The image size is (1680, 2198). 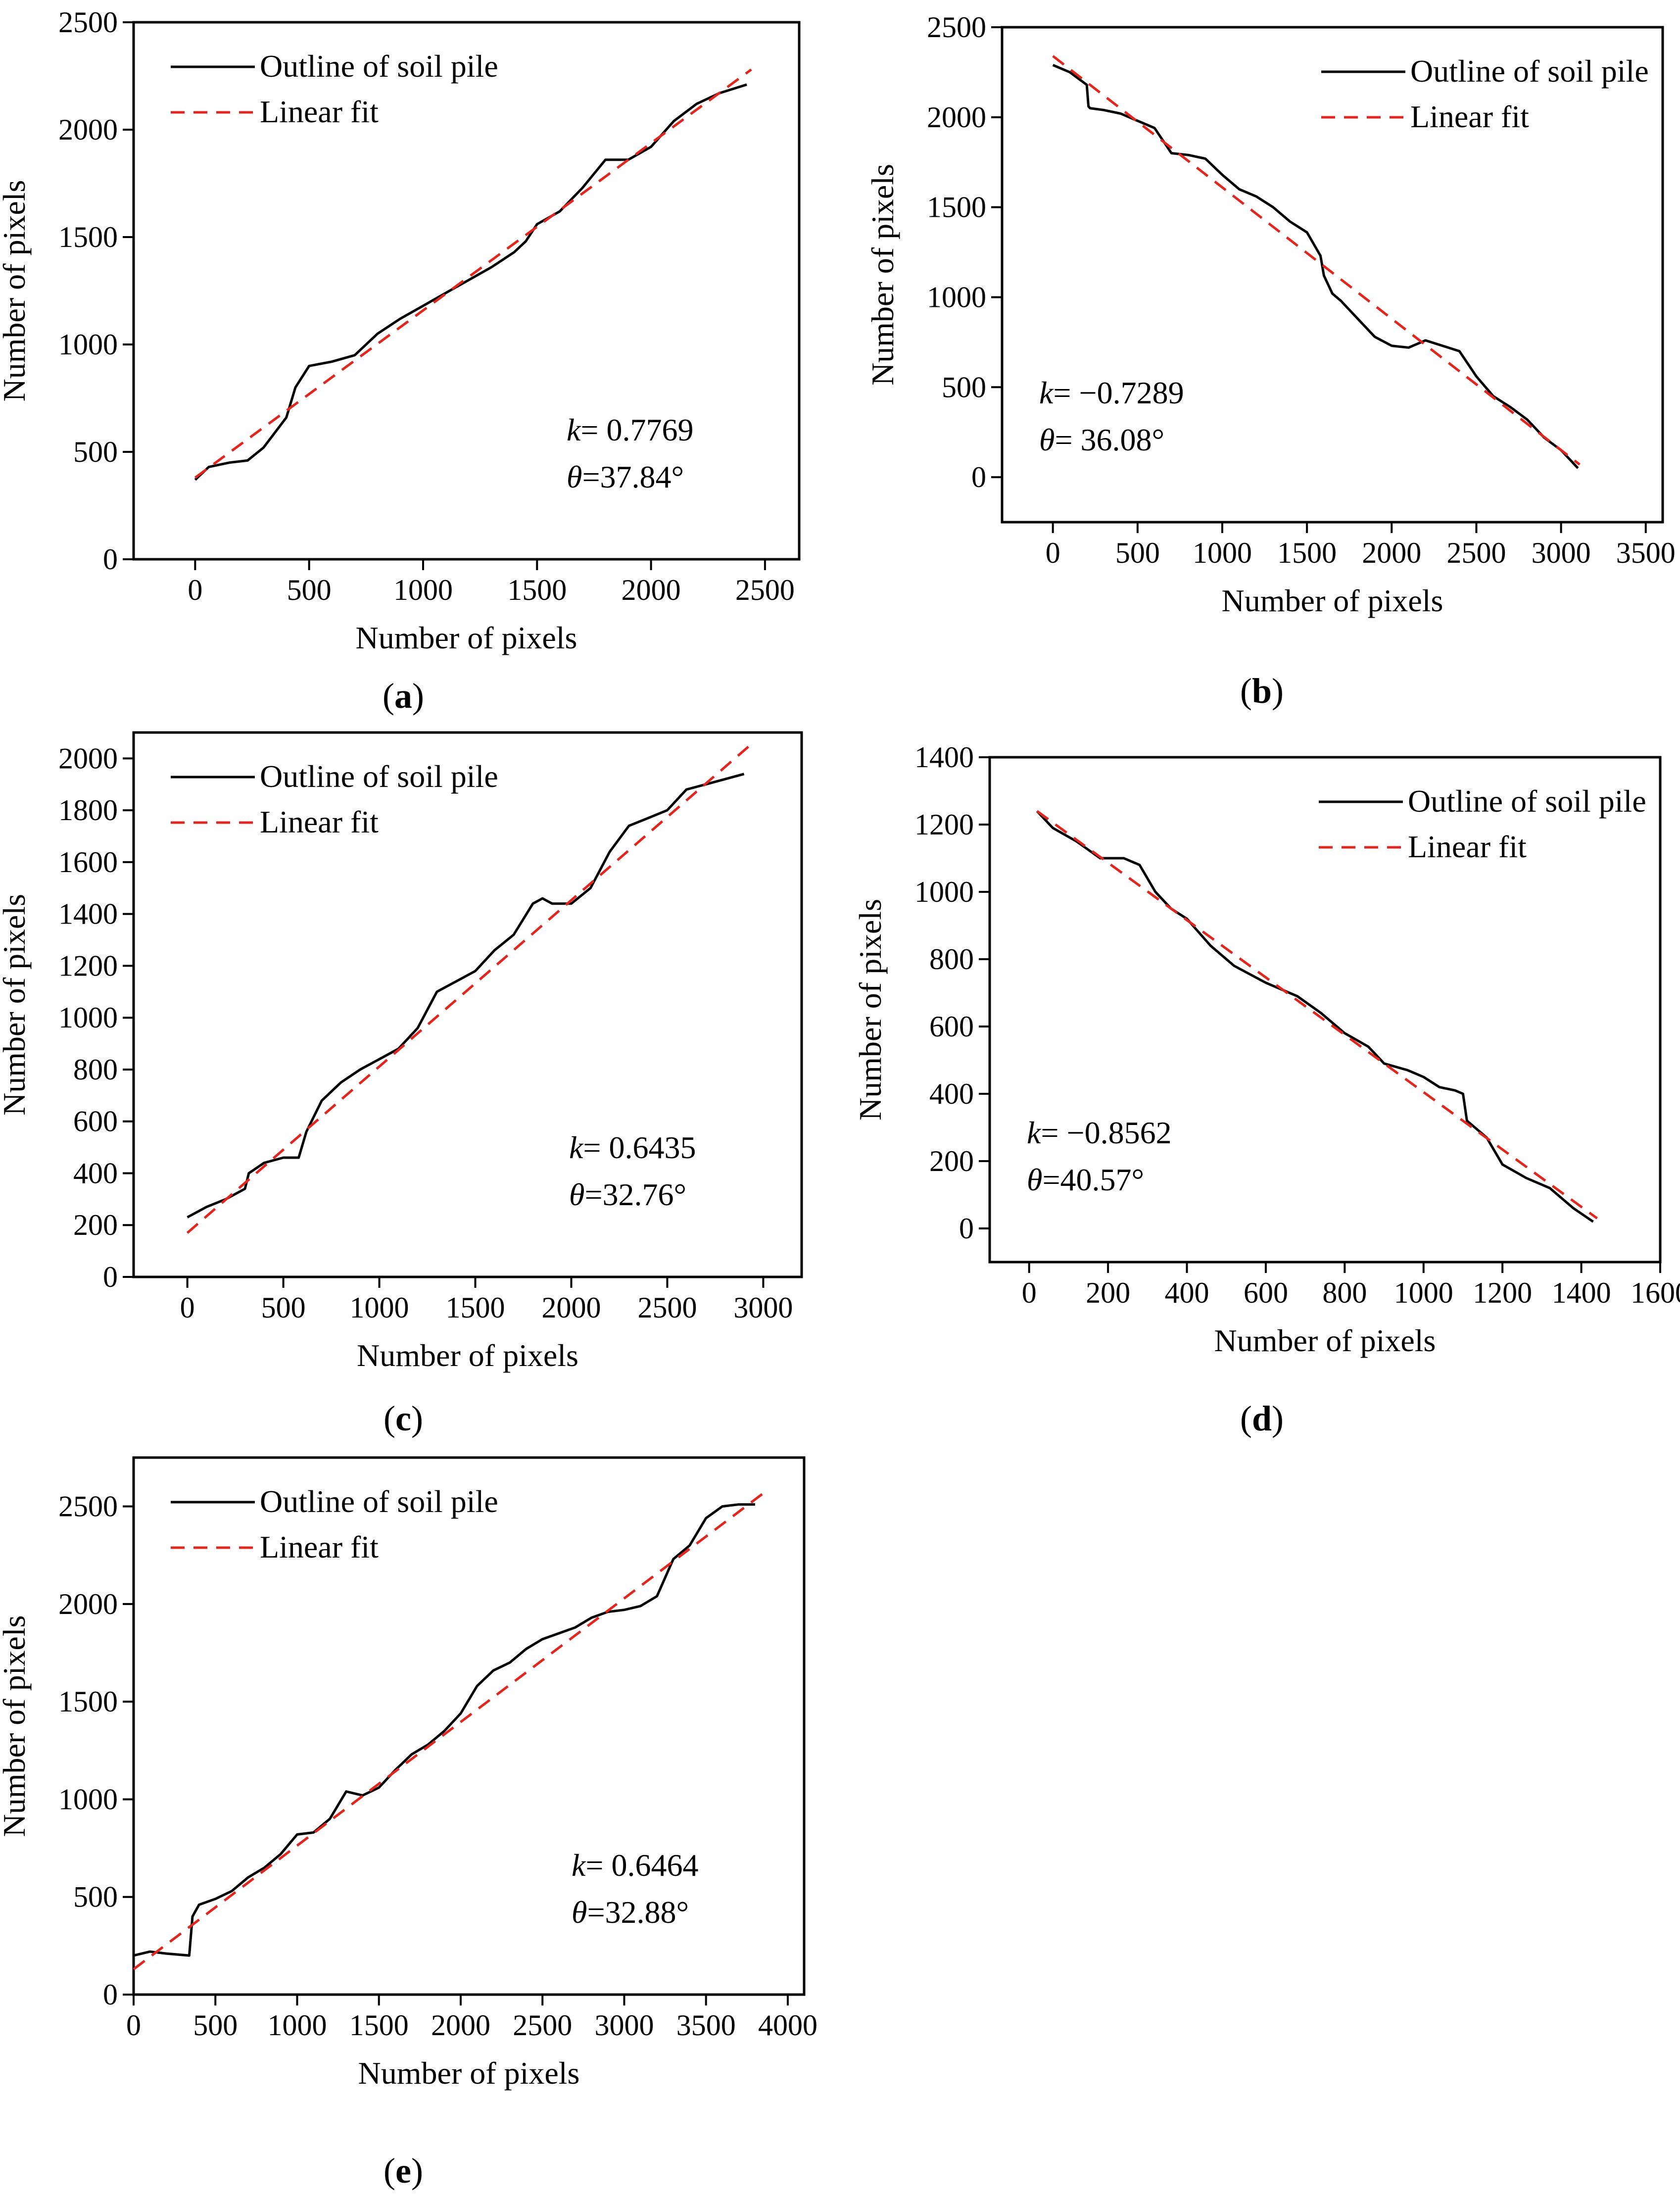 I want to click on panel-caption: (e), so click(x=404, y=2171).